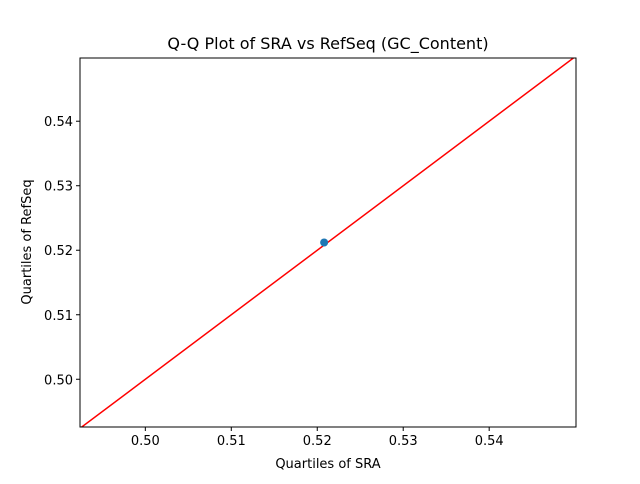  What do you see at coordinates (27, 241) in the screenshot?
I see `y-axis-label: Quartiles of RefSeq` at bounding box center [27, 241].